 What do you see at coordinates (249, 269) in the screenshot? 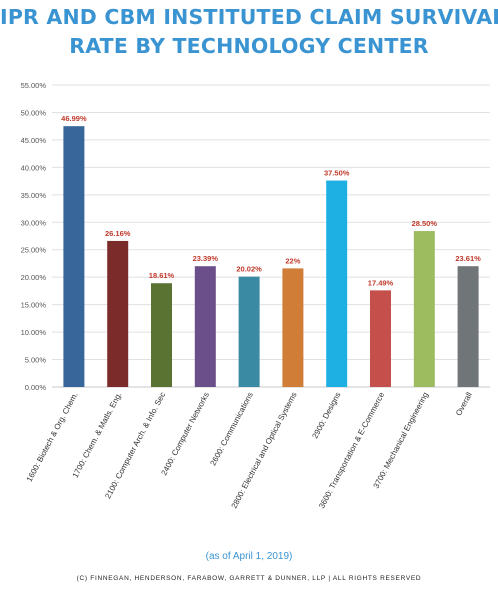
I see `data-label: 20.02%` at bounding box center [249, 269].